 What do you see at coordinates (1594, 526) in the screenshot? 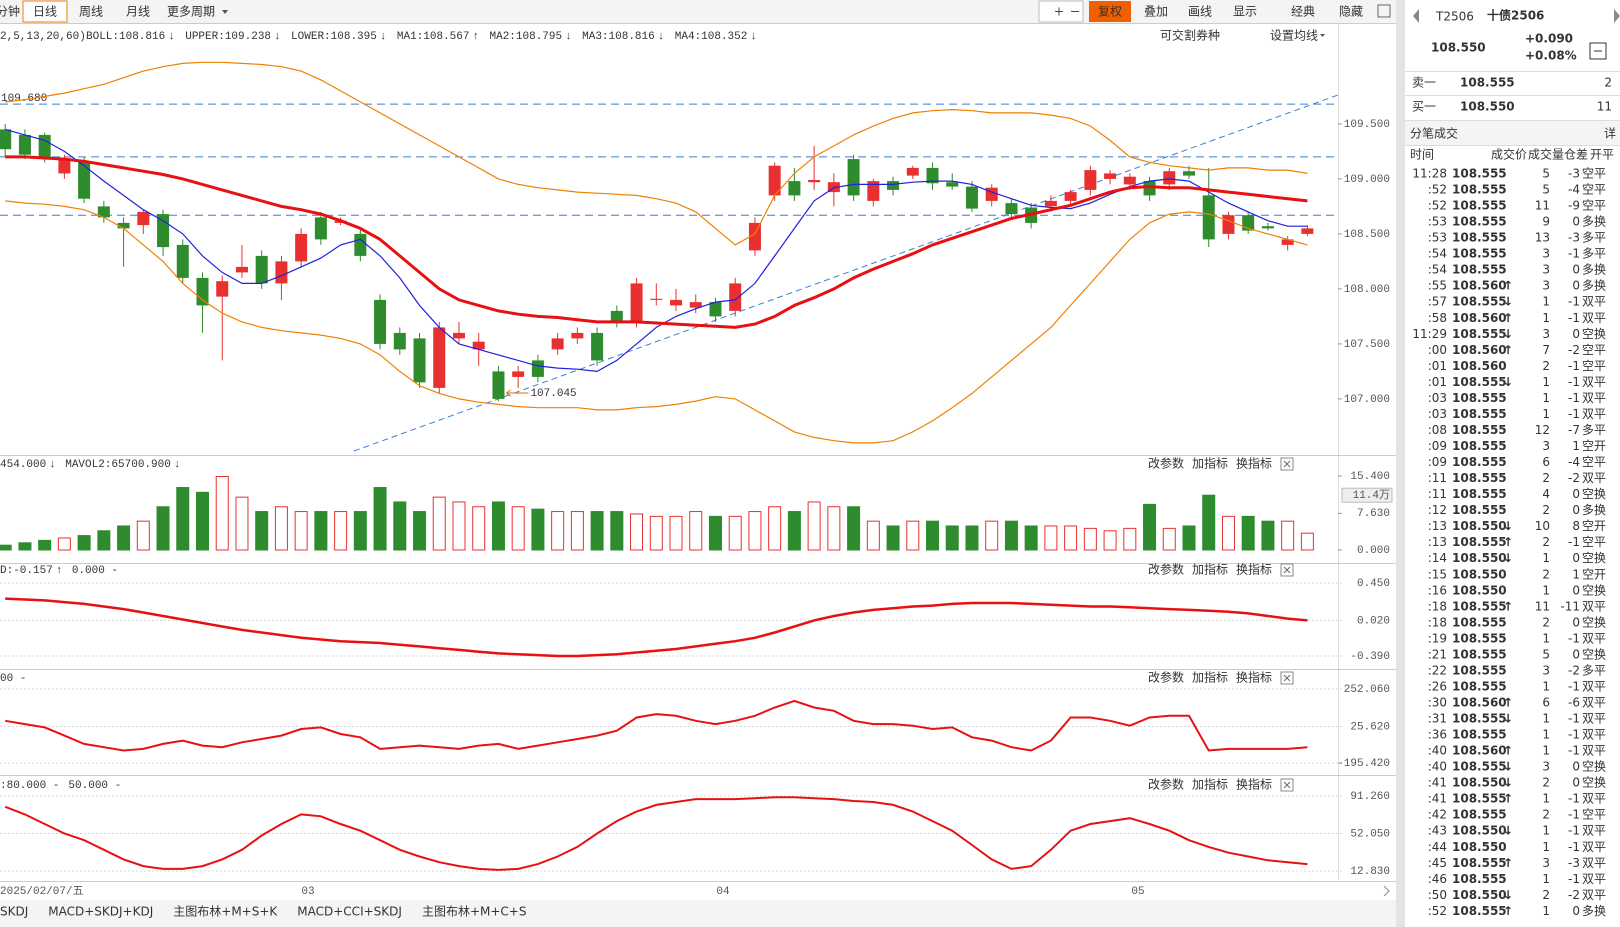
I see `trade-type: 空开` at bounding box center [1594, 526].